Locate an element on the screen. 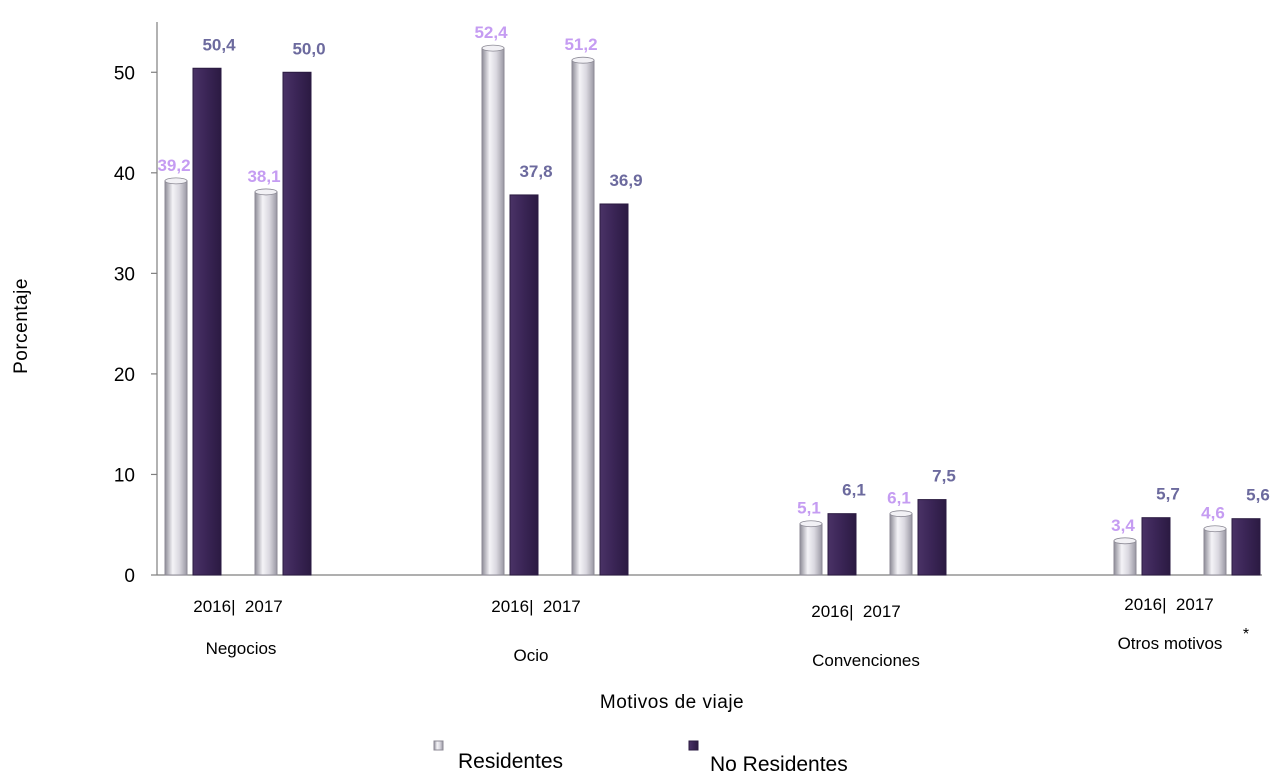 This screenshot has height=779, width=1271. data-label-no-residentes: 7,5 is located at coordinates (944, 476).